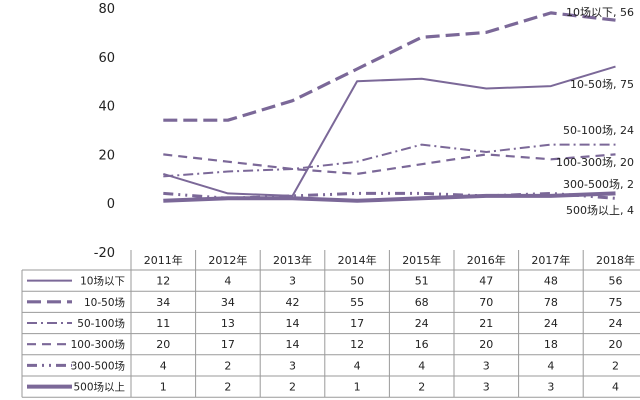 The image size is (640, 400). Describe the element at coordinates (551, 302) in the screenshot. I see `table-value-cell: 78` at that location.